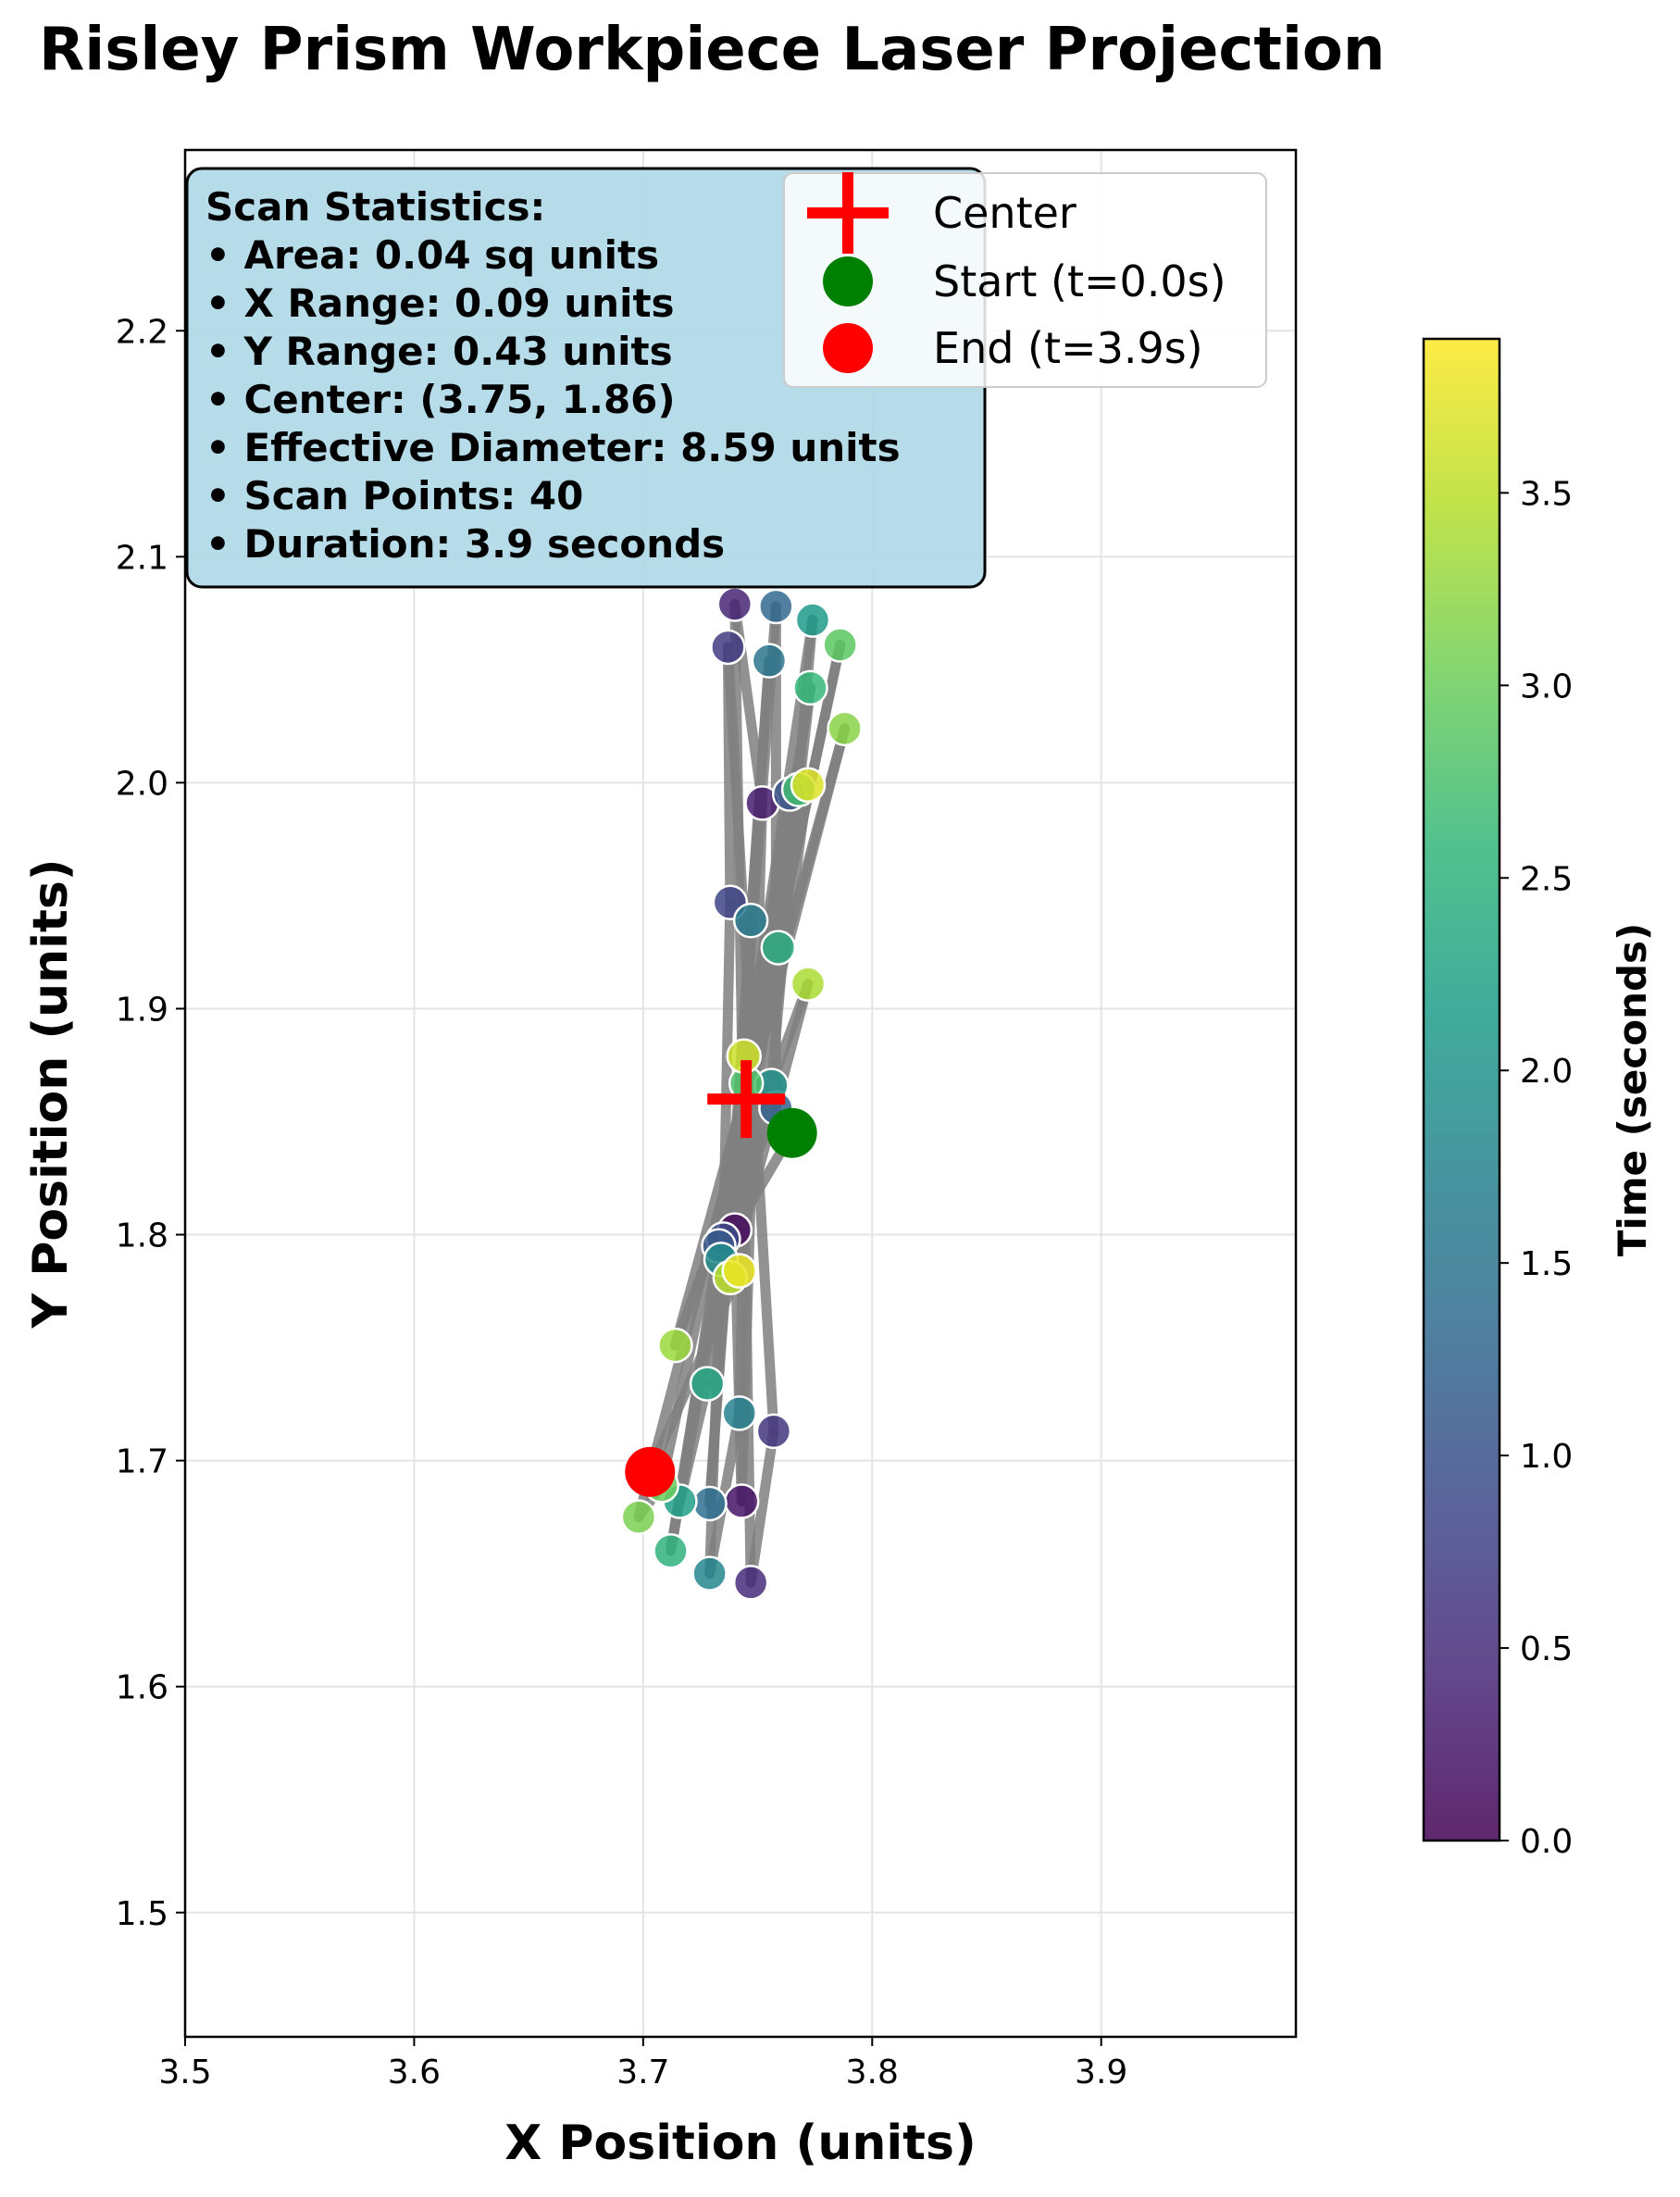  I want to click on y-tick-label: 2.1, so click(142, 558).